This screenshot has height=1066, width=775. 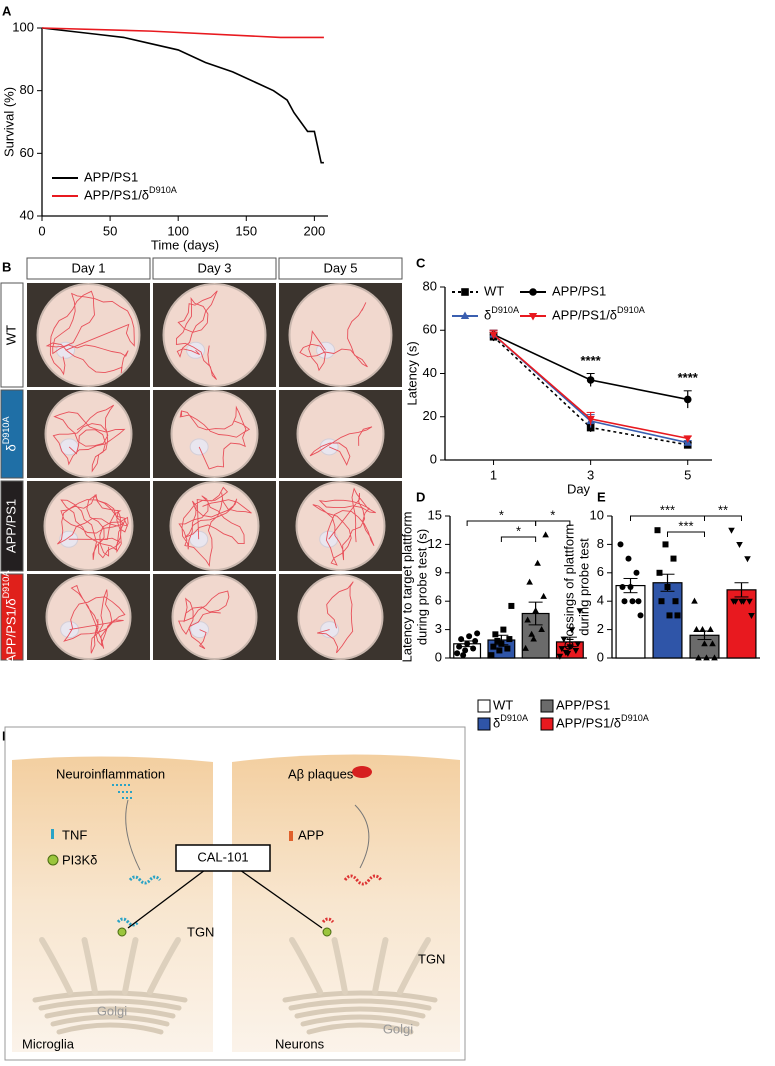 I want to click on bar, so click(x=630, y=621).